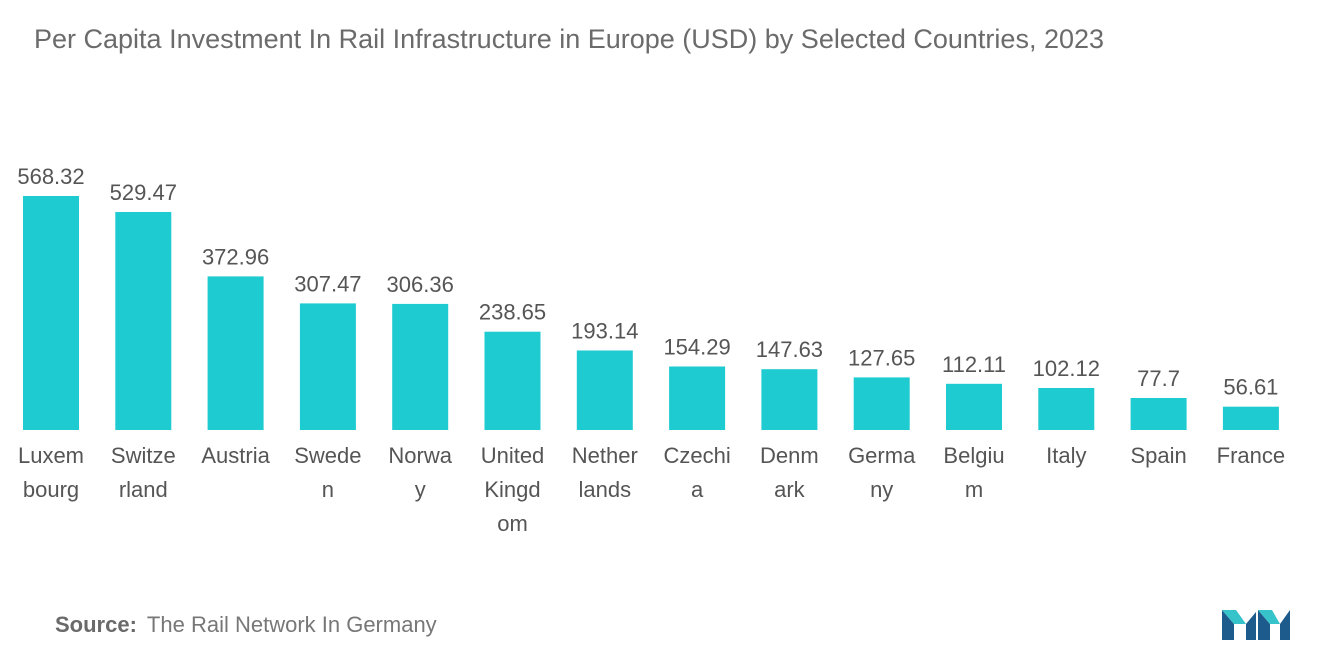 This screenshot has height=665, width=1320. I want to click on data-label: 102.12, so click(1066, 368).